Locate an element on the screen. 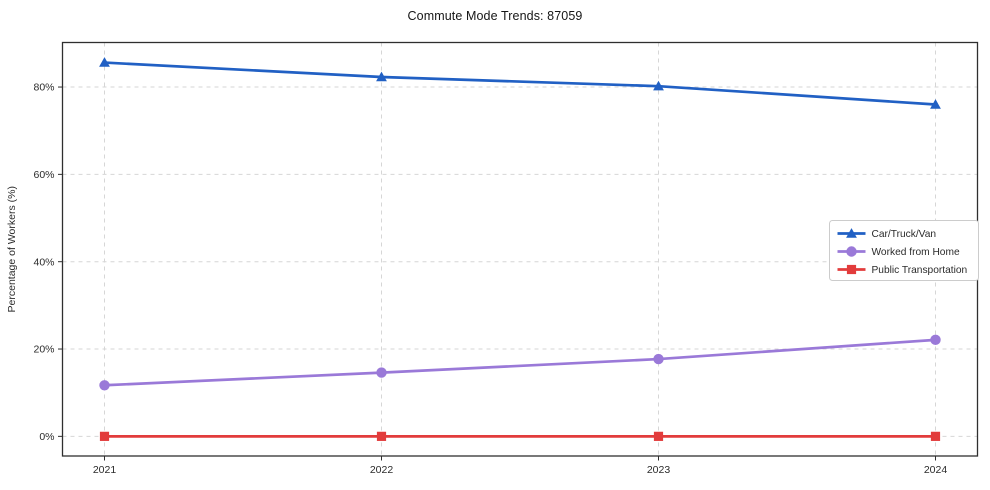  legend-box is located at coordinates (904, 250).